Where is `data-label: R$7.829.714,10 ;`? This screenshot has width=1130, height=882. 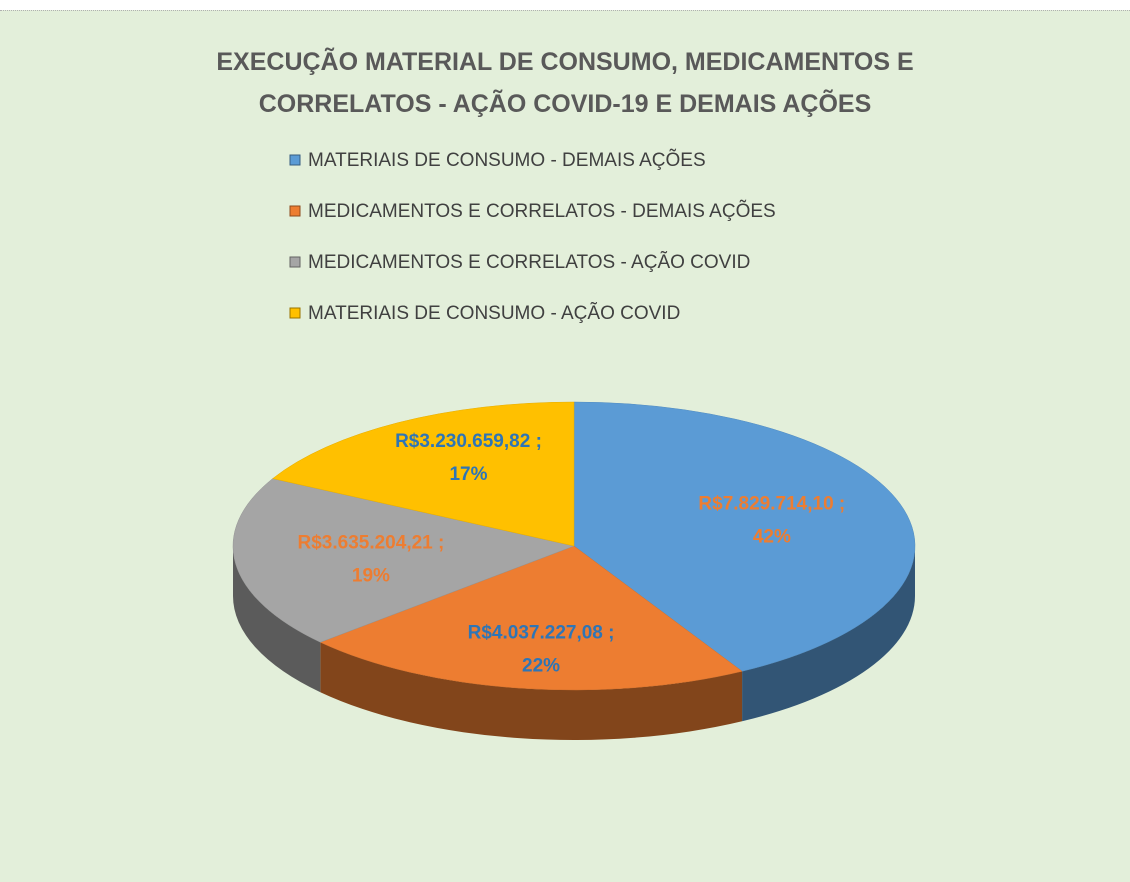
data-label: R$7.829.714,10 ; is located at coordinates (771, 504).